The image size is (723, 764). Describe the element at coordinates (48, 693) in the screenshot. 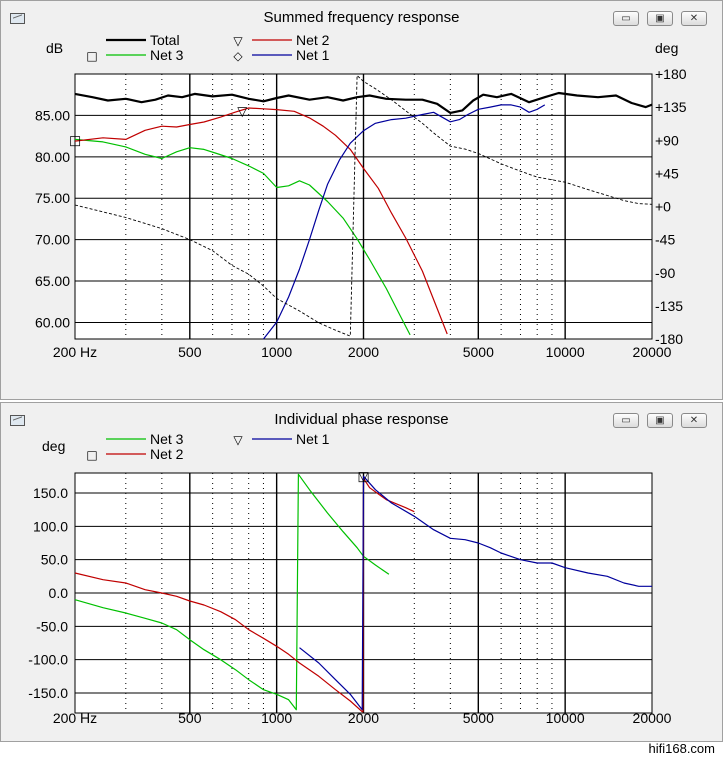

I see `y-tick-label: -150.0` at that location.